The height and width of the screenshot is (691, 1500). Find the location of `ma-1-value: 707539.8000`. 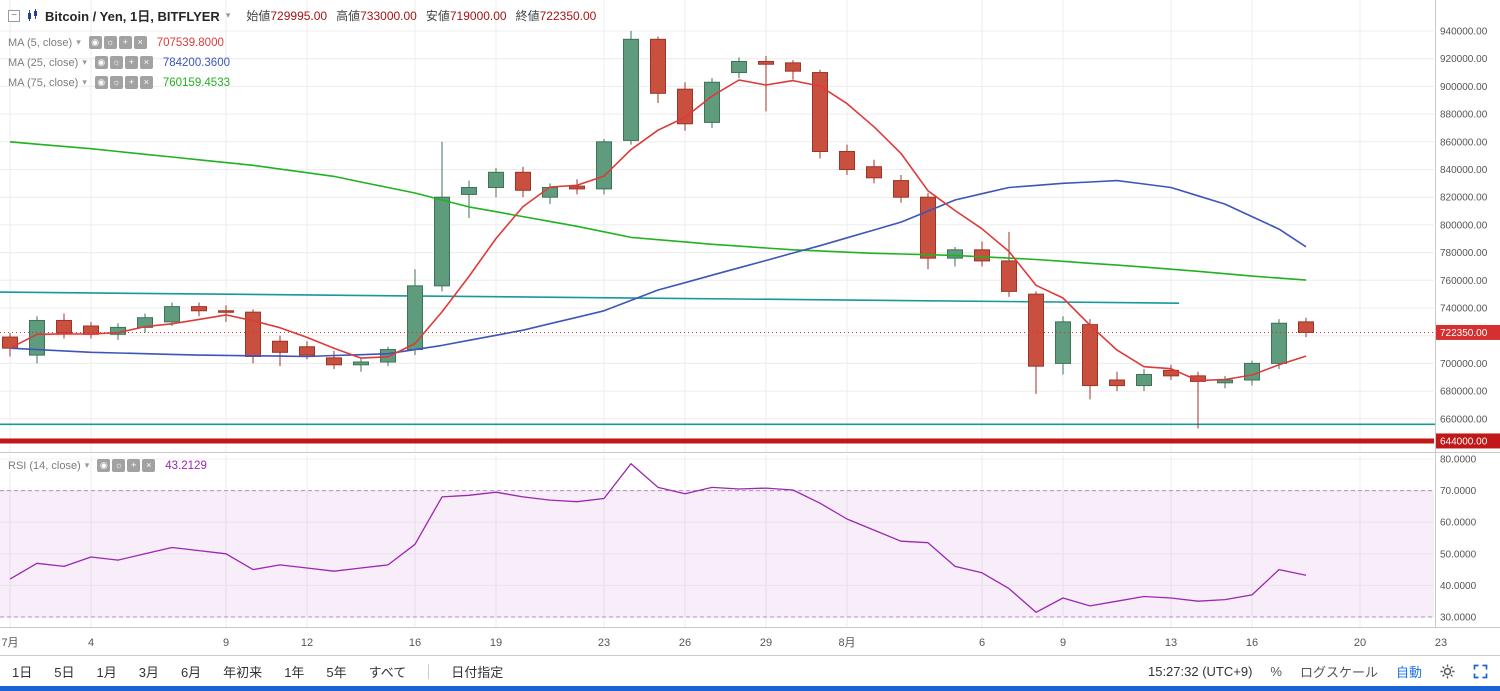

ma-1-value: 707539.8000 is located at coordinates (190, 42).